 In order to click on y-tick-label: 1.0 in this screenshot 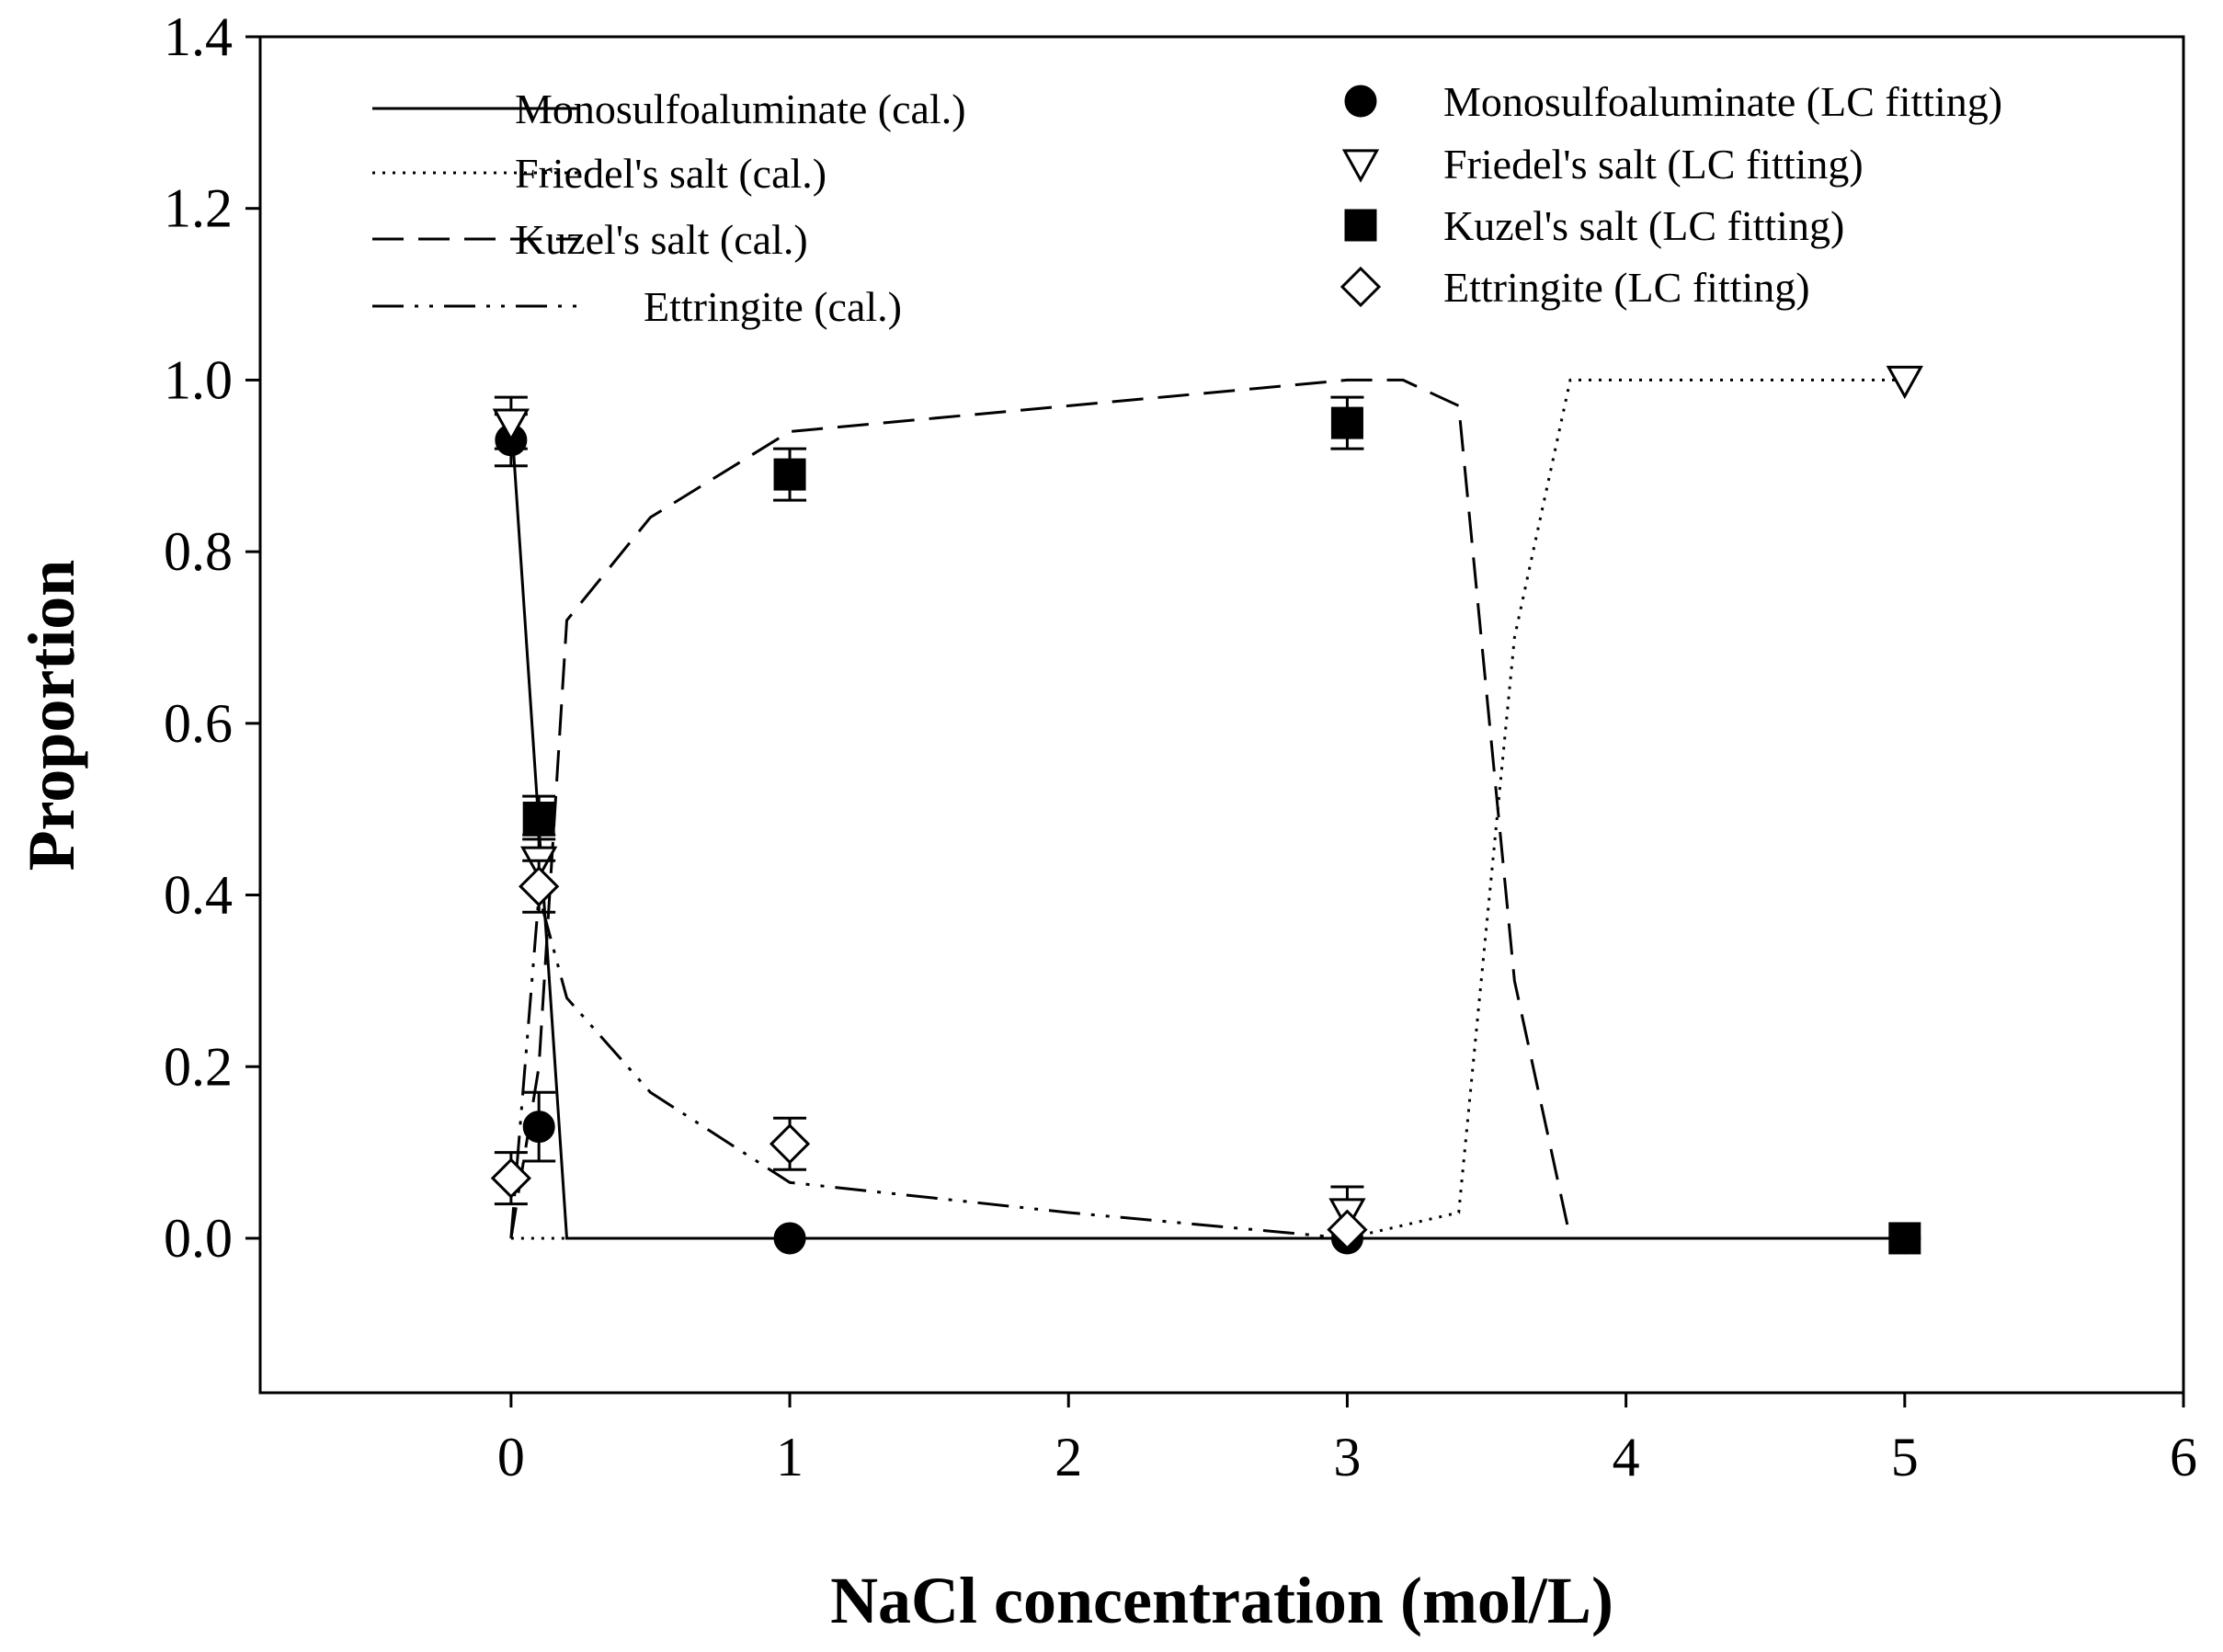, I will do `click(198, 379)`.